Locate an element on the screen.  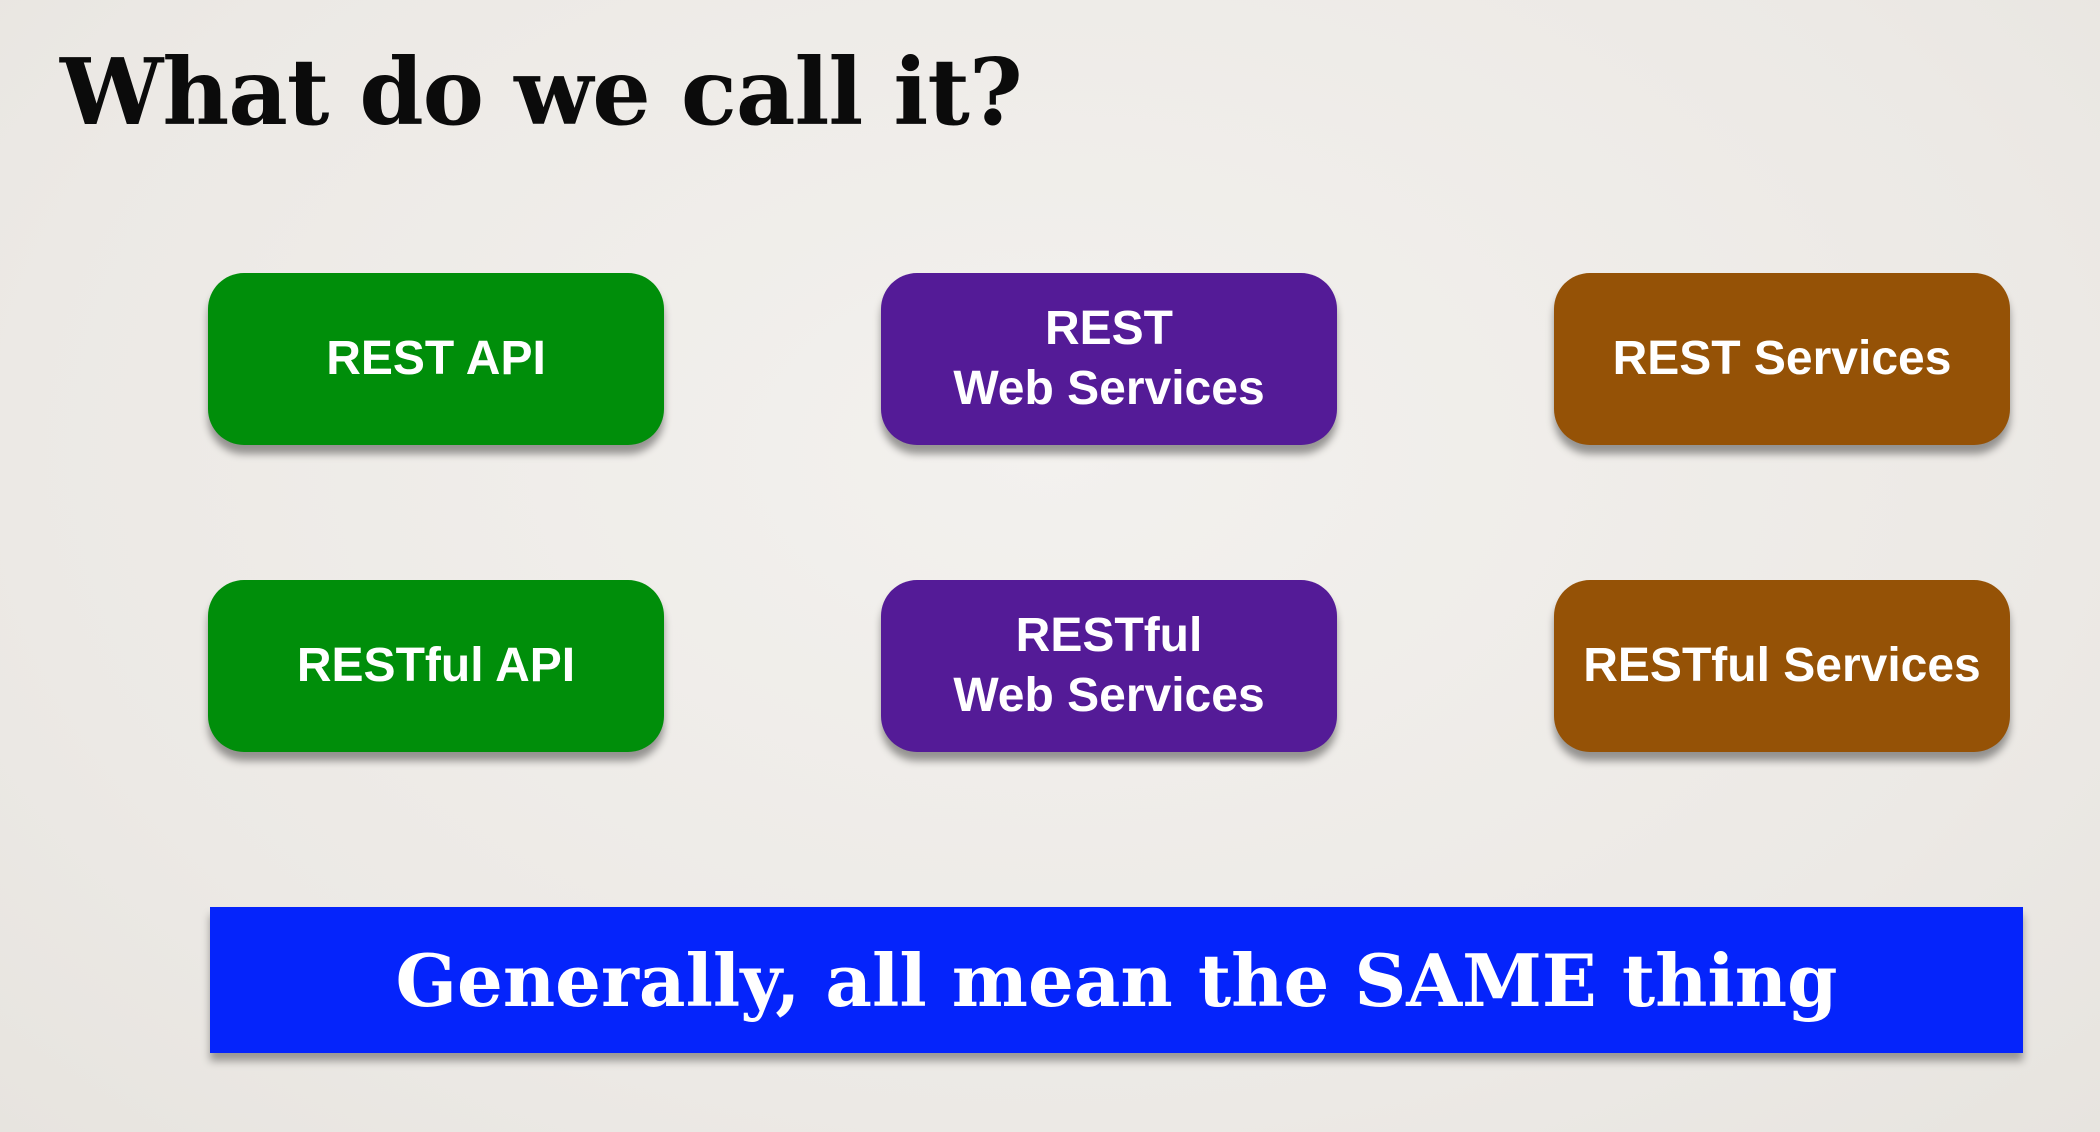
conclusion-text: Generally, all mean the SAME thing is located at coordinates (1116, 980).